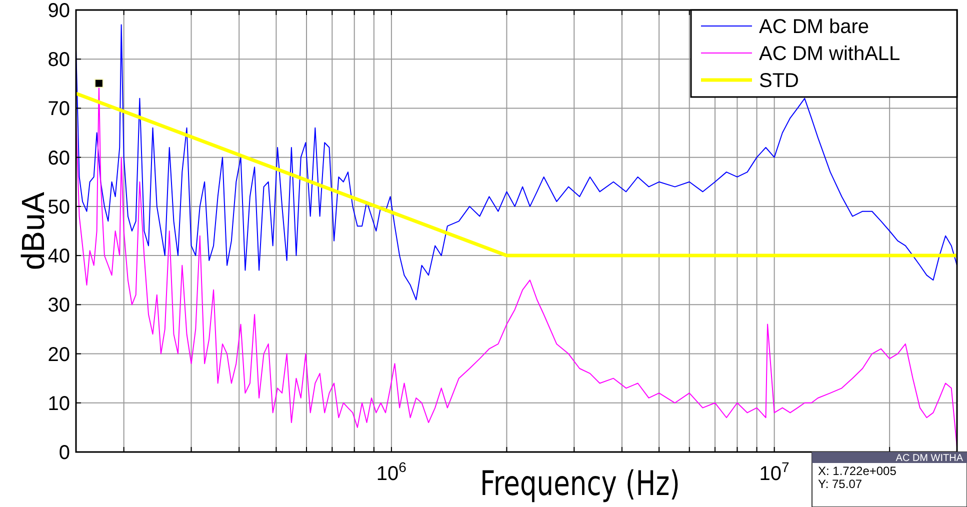 The image size is (967, 507). Describe the element at coordinates (930, 458) in the screenshot. I see `text: AC DM WITHA` at that location.